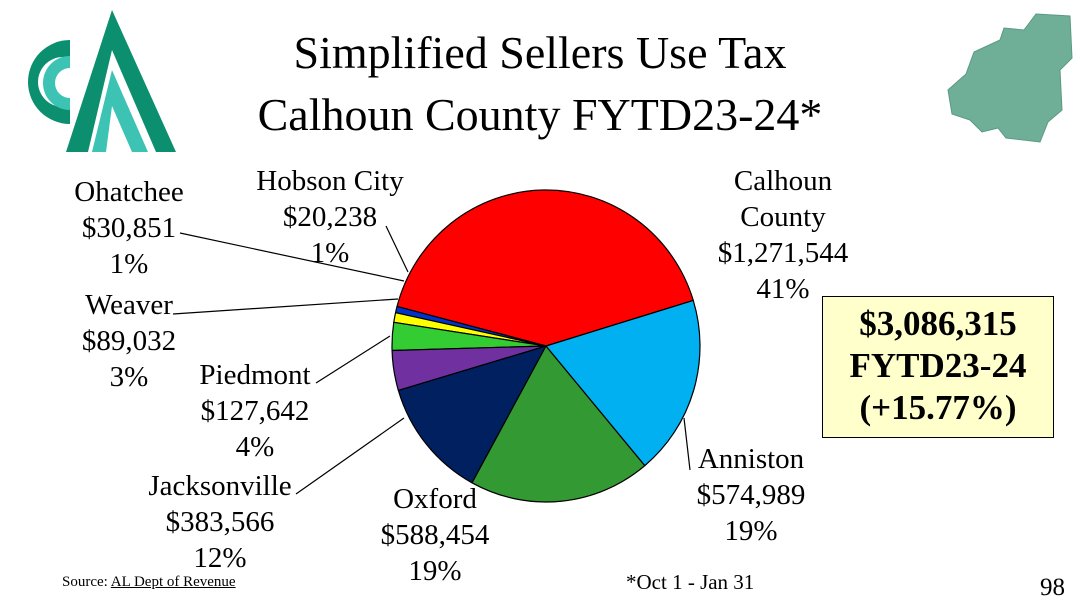  I want to click on source-note: Source: AL Dept of Revenue, so click(149, 582).